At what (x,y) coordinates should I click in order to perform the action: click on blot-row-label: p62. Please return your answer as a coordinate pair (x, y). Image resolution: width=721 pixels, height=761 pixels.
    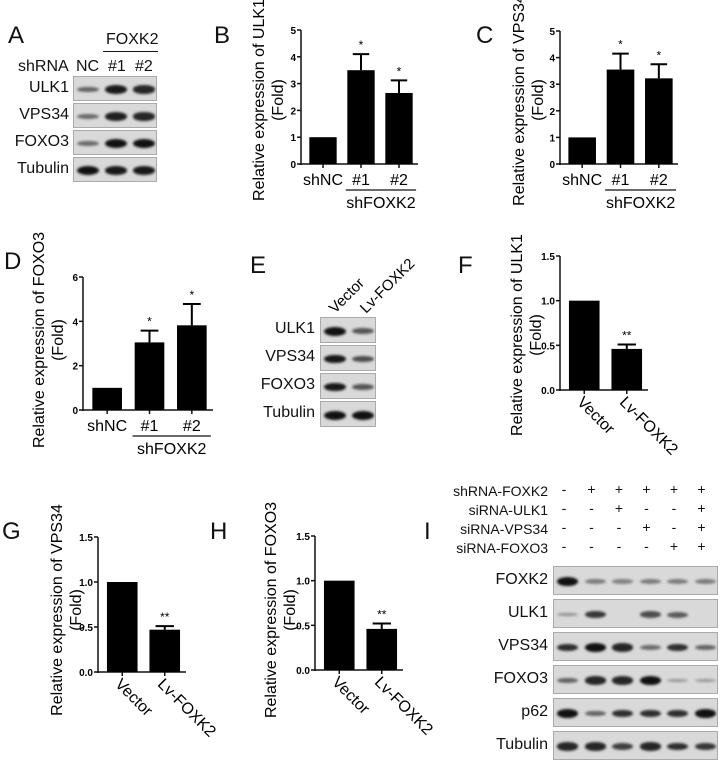
    Looking at the image, I should click on (534, 711).